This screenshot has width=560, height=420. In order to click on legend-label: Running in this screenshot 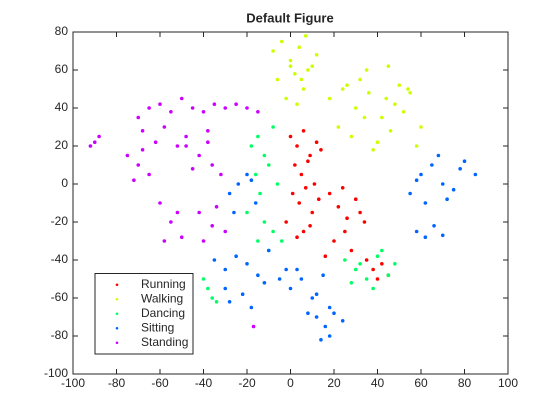, I will do `click(163, 284)`.